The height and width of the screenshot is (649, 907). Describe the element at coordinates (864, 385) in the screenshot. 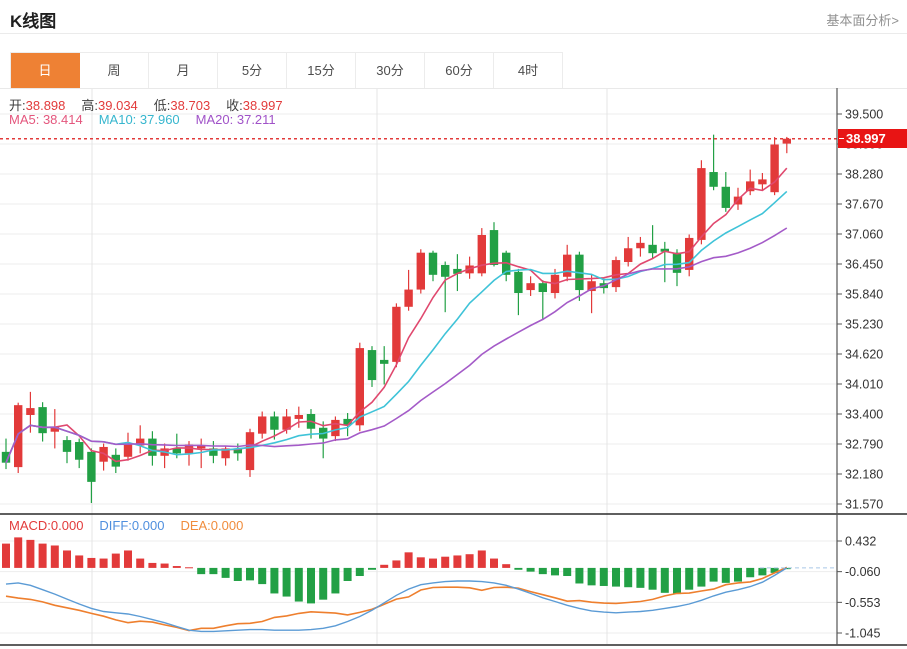

I see `svg-text: 34.010` at that location.